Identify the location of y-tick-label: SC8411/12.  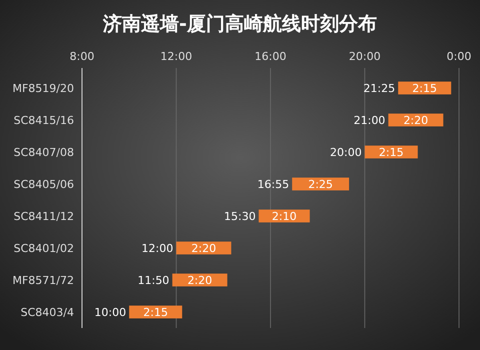
(44, 216).